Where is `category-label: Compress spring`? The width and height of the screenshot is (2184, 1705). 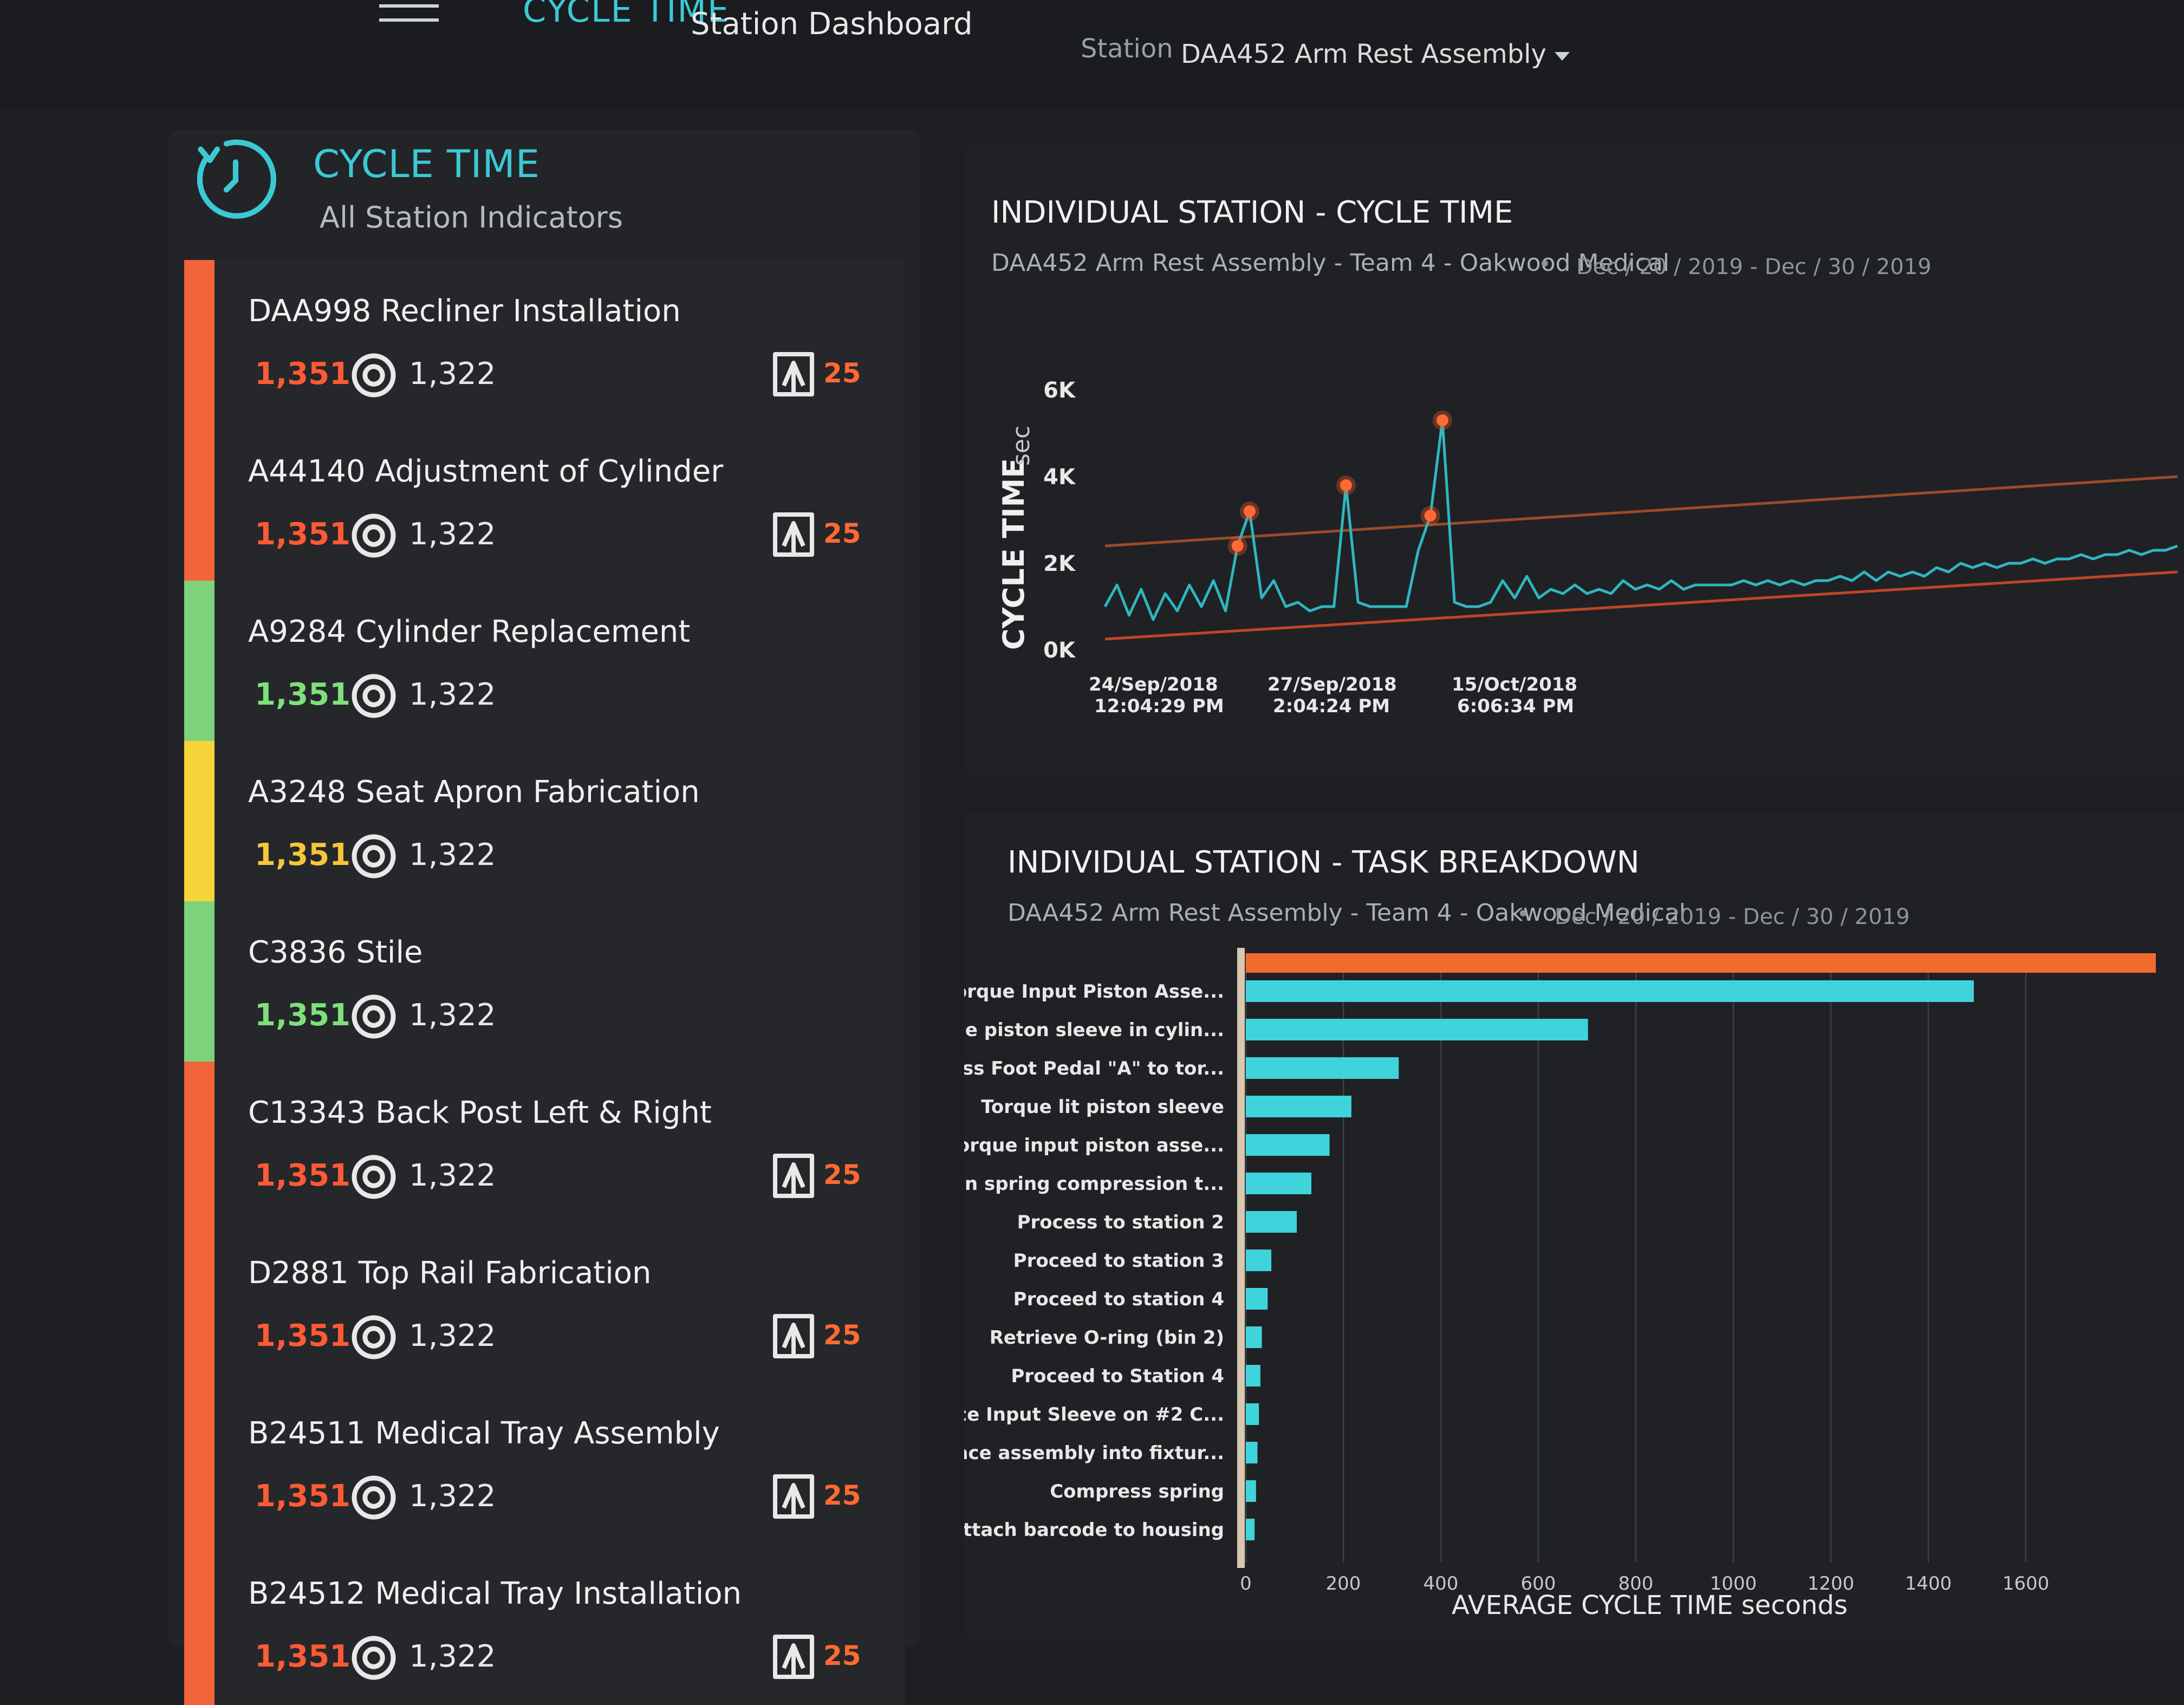
category-label: Compress spring is located at coordinates (1137, 1491).